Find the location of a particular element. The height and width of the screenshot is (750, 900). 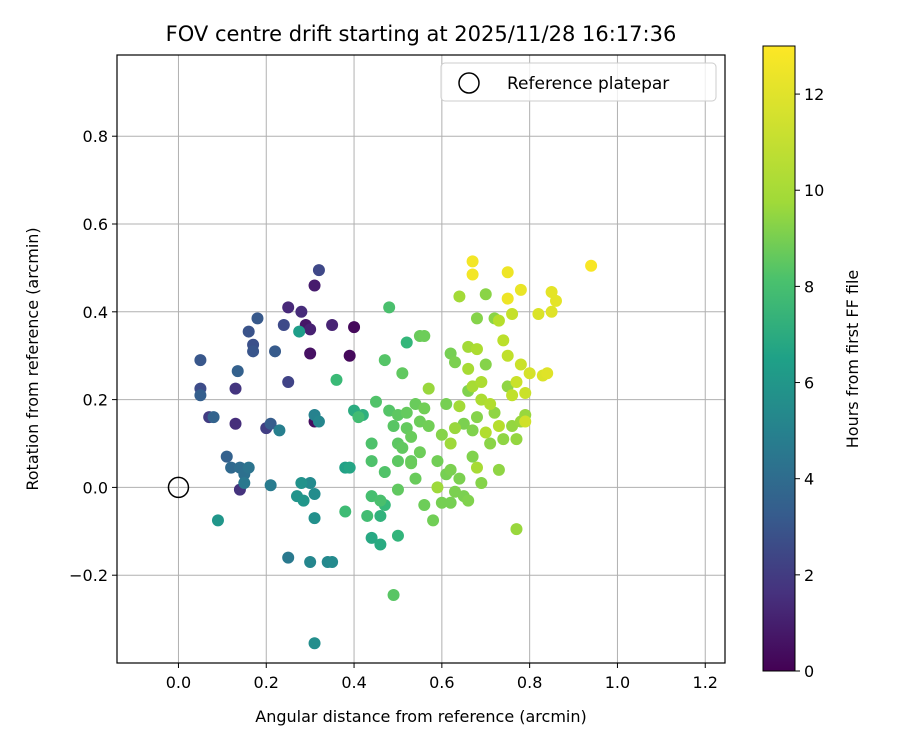

colorbar-tick-label: 2 is located at coordinates (809, 575).